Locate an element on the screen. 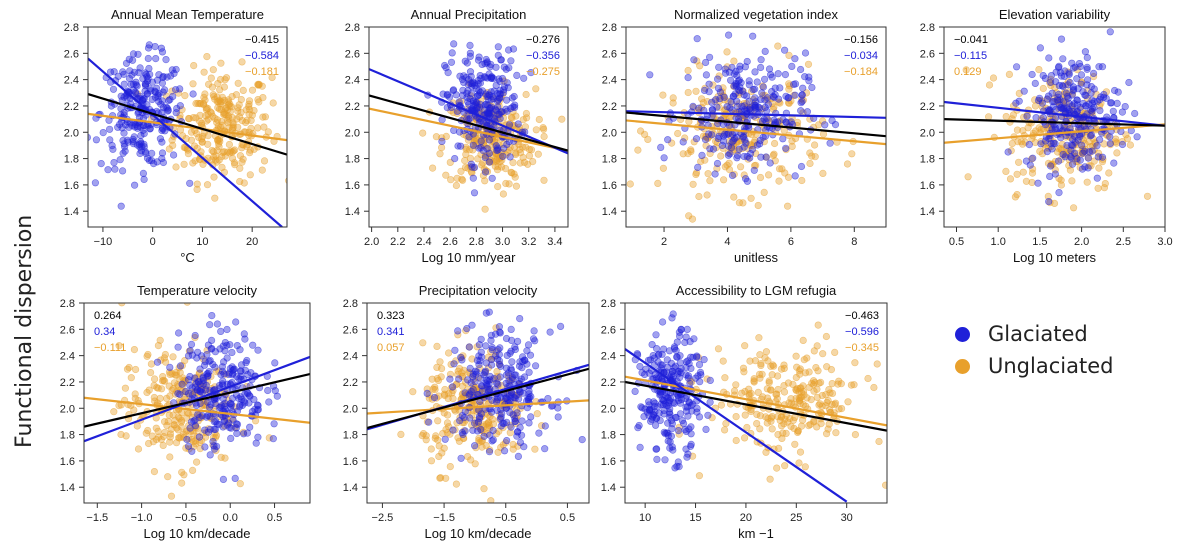 This screenshot has height=556, width=1178. y-axis-title-container: Functional dispersion is located at coordinates (20, 275).